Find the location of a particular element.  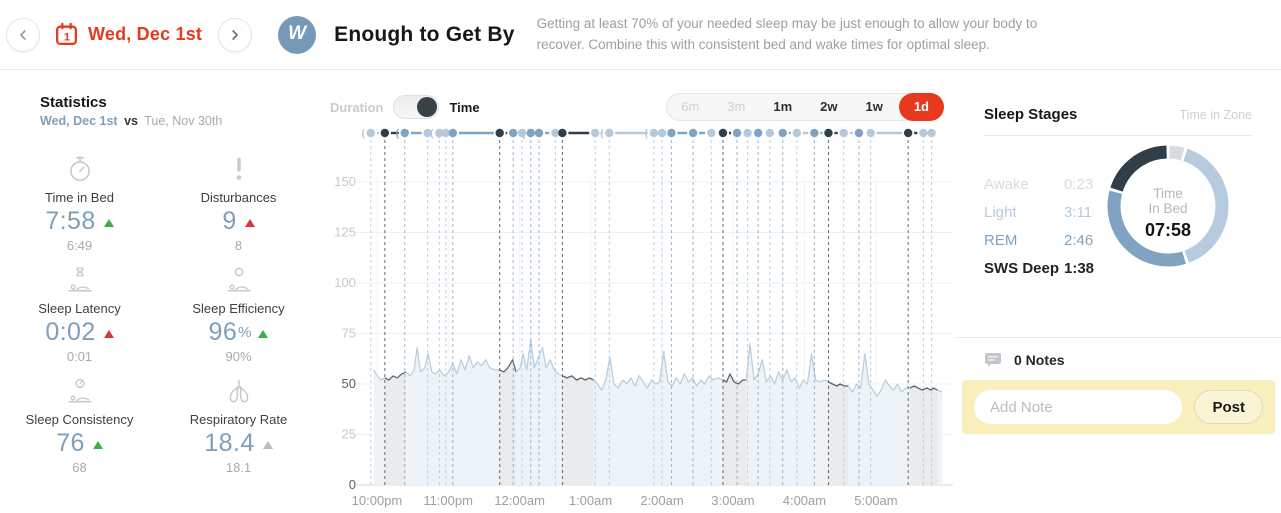

metric-time-in-bed: Time in Bed 7:58 6:49 is located at coordinates (79, 202).